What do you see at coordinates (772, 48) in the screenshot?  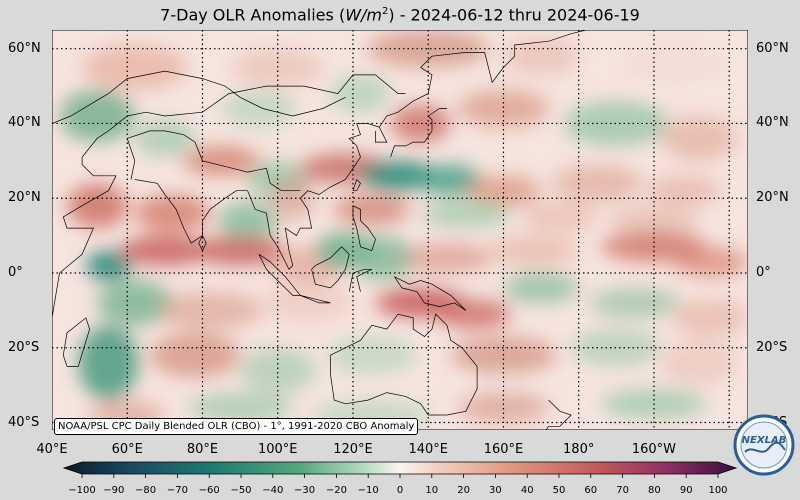 I see `lat-label-right: 60°N` at bounding box center [772, 48].